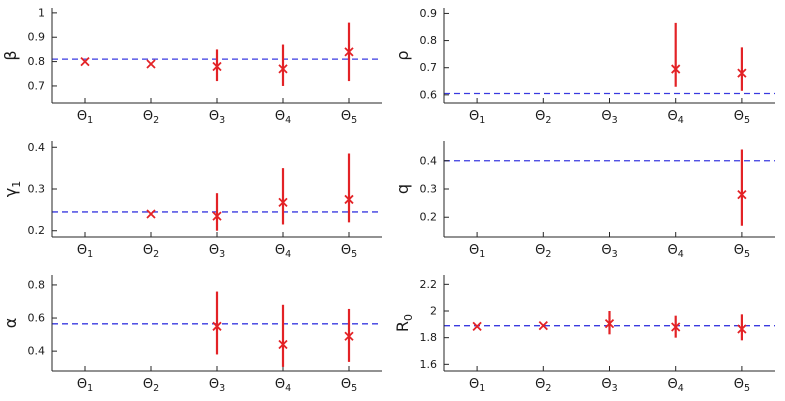 The image size is (785, 401). I want to click on y-tick-label: 1.6, so click(429, 364).